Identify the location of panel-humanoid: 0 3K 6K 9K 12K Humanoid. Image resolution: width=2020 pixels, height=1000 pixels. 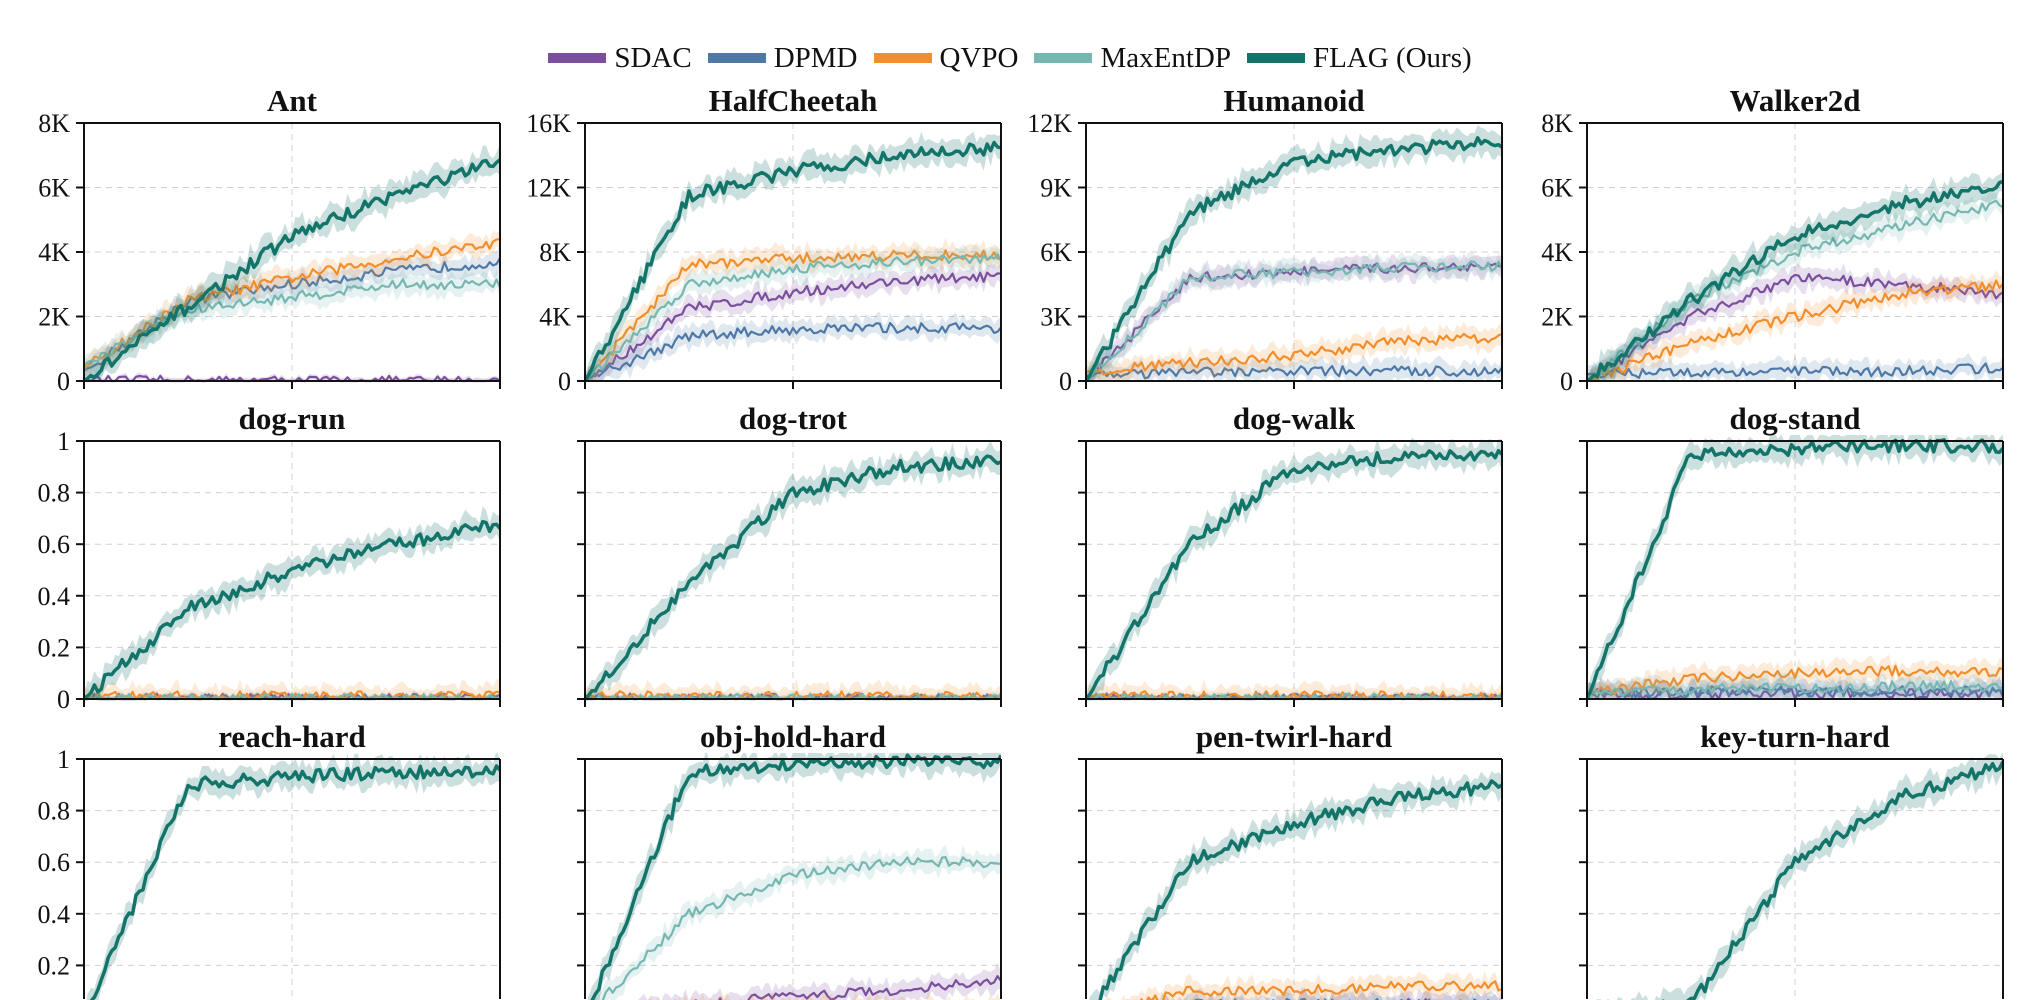
(1265, 239).